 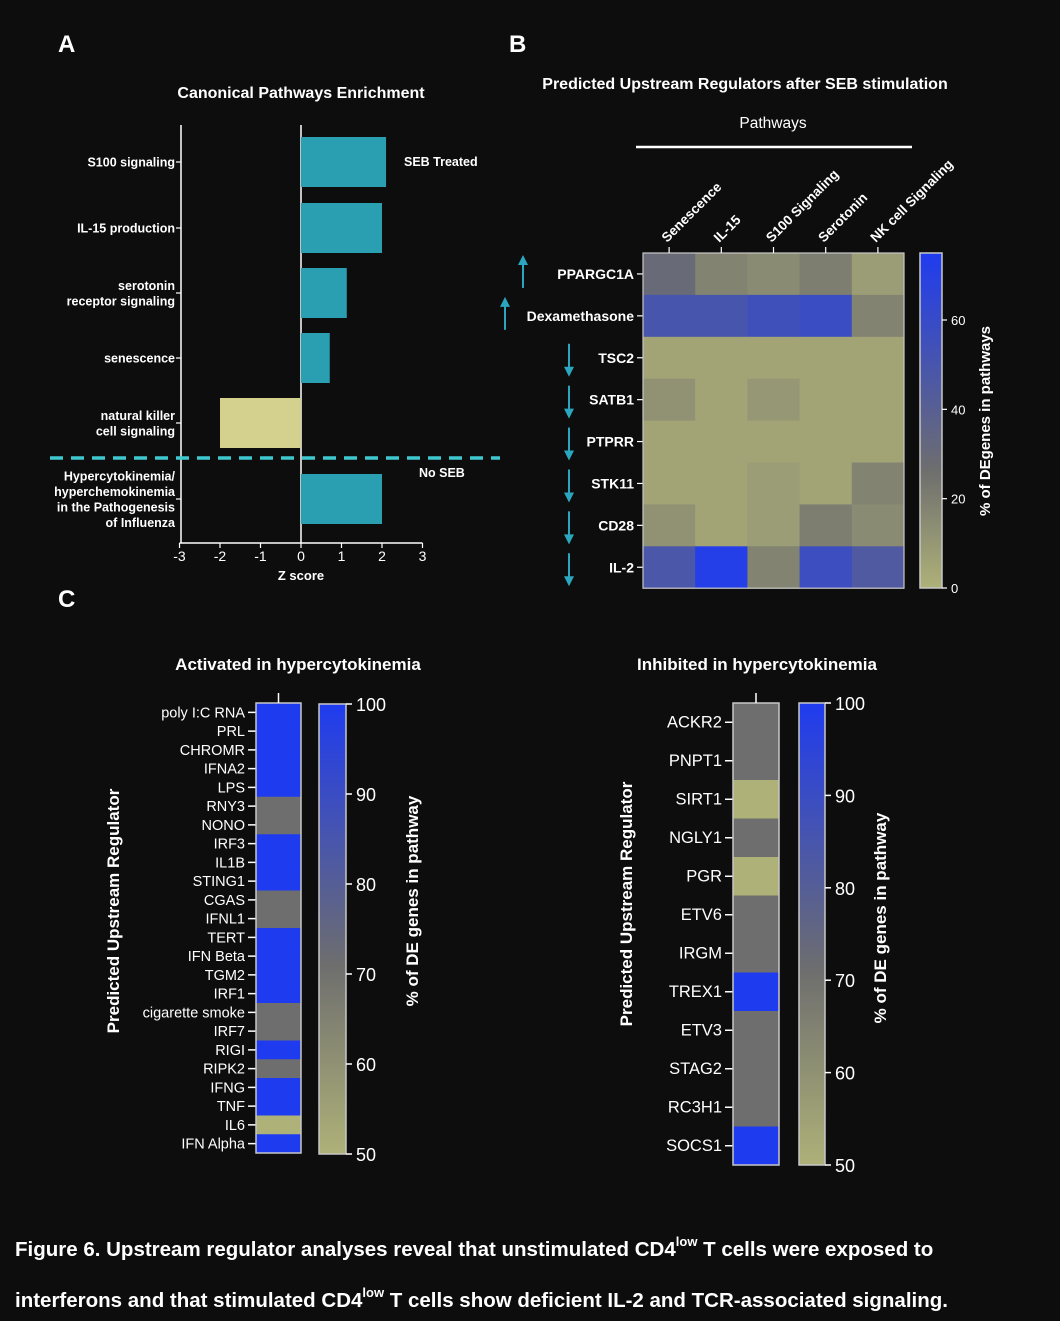 What do you see at coordinates (371, 705) in the screenshot?
I see `panel-c-activated-colorbar-tick-label: 100` at bounding box center [371, 705].